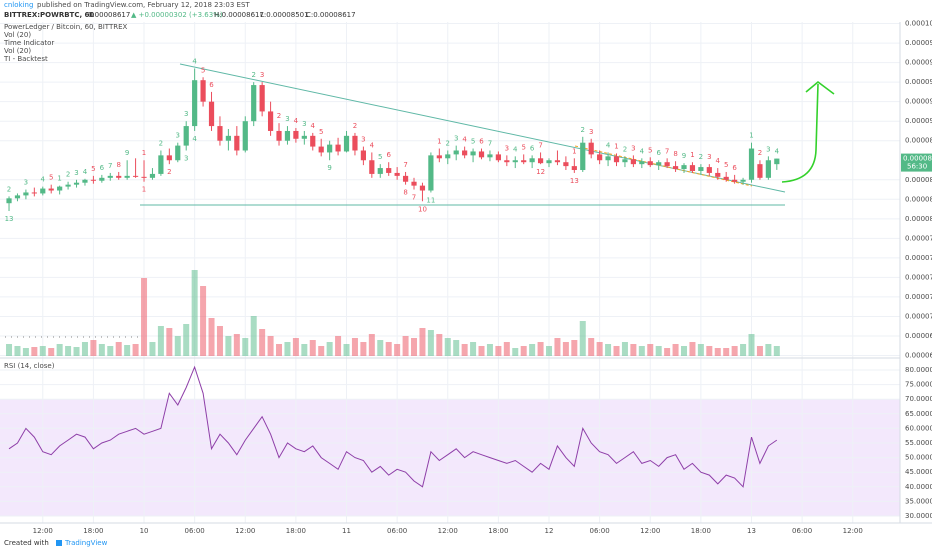 The image size is (932, 550). What do you see at coordinates (177, 15) in the screenshot?
I see `change: ▲ +0.00000302 (+3.63%)` at bounding box center [177, 15].